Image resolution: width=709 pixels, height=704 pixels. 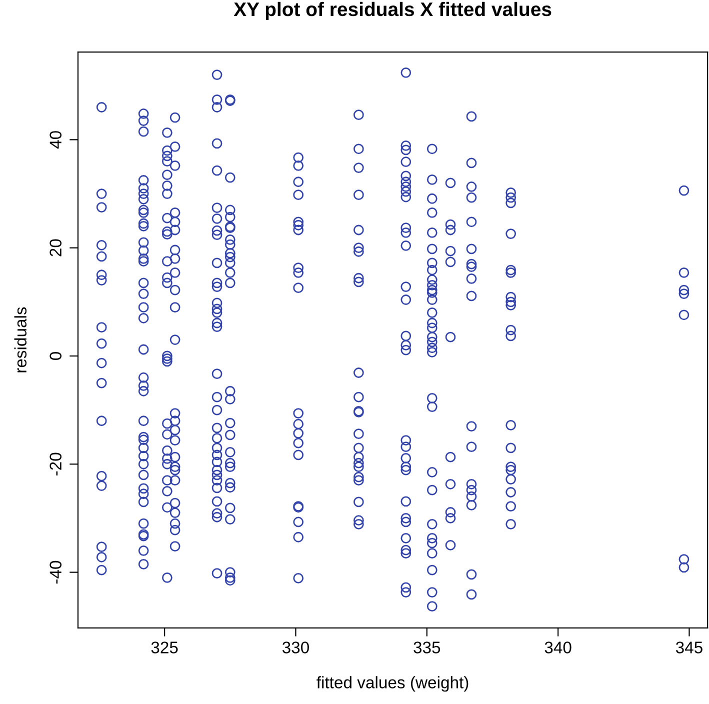 I want to click on x-tick-label: 330, so click(x=295, y=648).